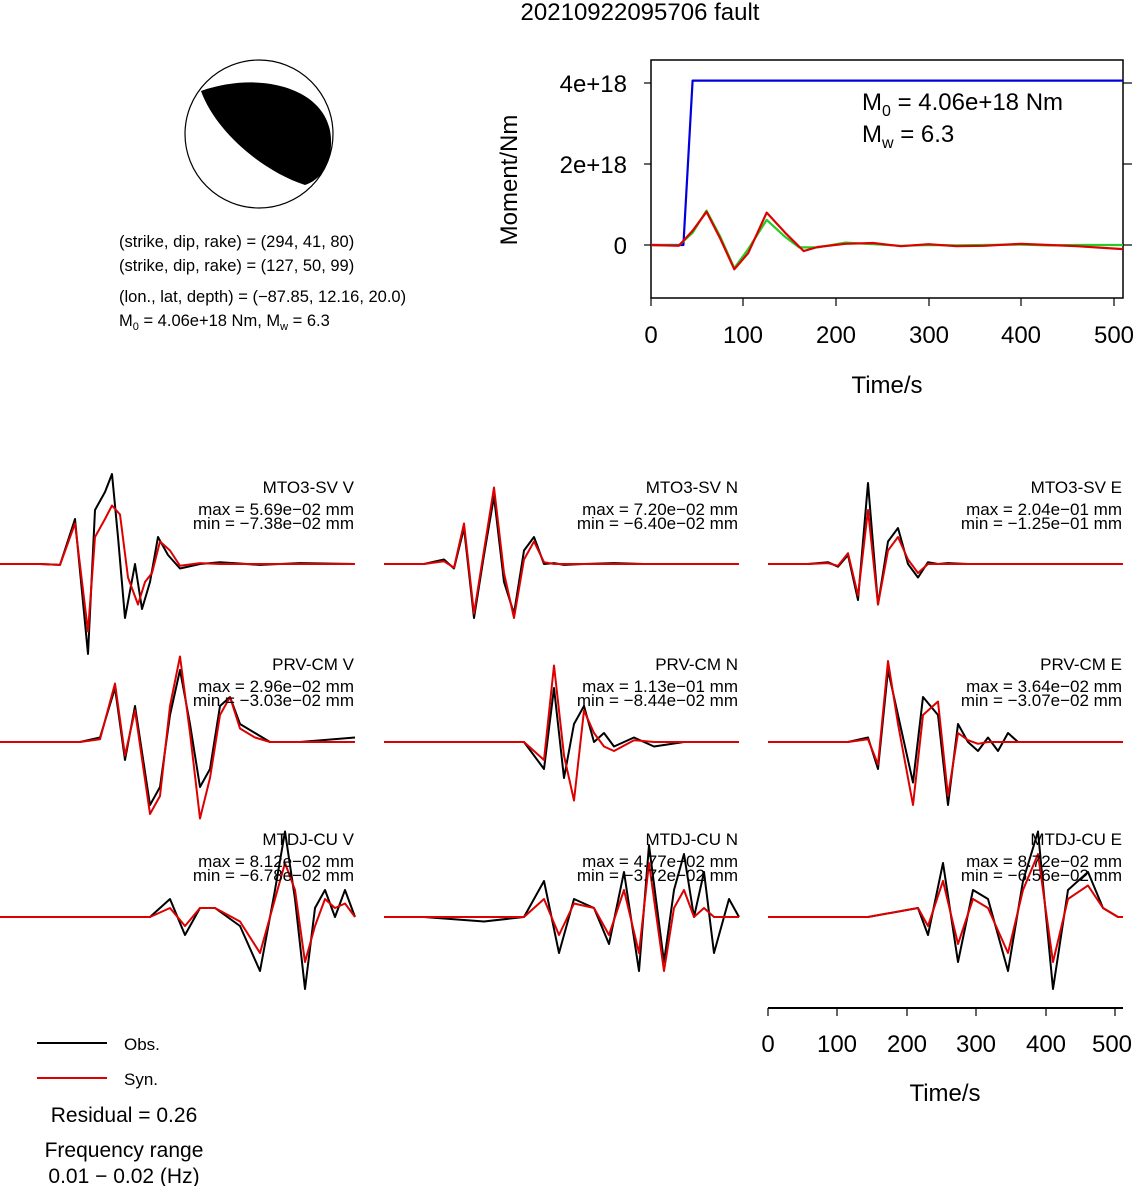 This screenshot has height=1186, width=1139. I want to click on legend-syn-label: Syn., so click(141, 1079).